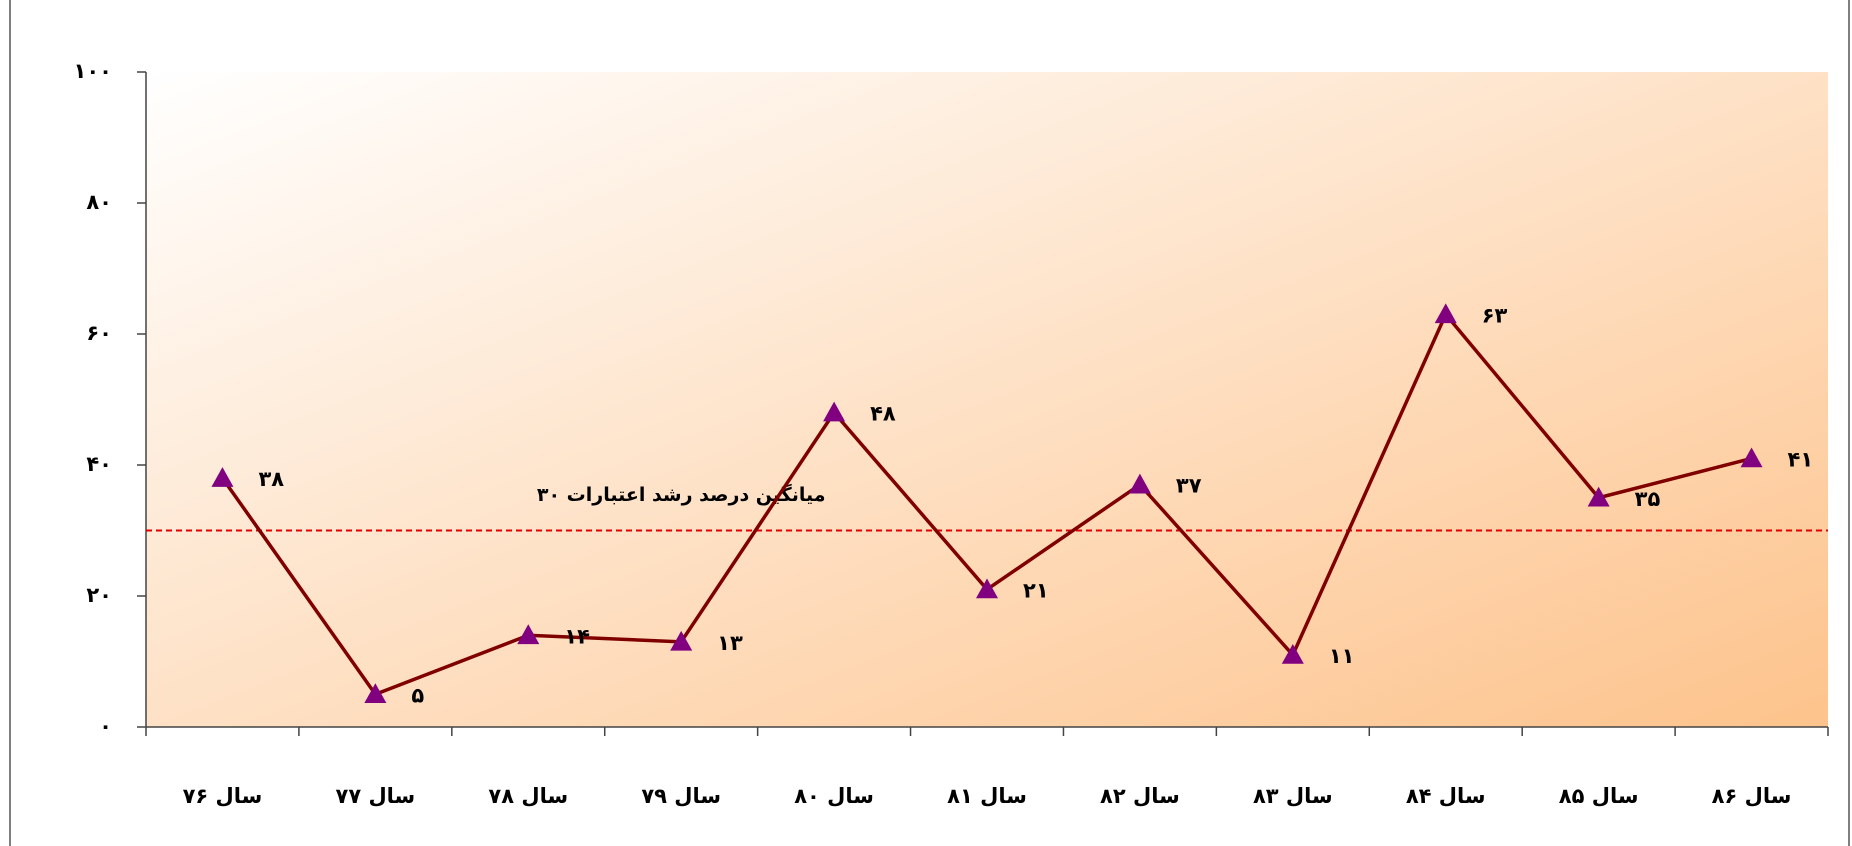 This screenshot has width=1852, height=846. What do you see at coordinates (1752, 796) in the screenshot?
I see `x-tick-label: سال ۸۶` at bounding box center [1752, 796].